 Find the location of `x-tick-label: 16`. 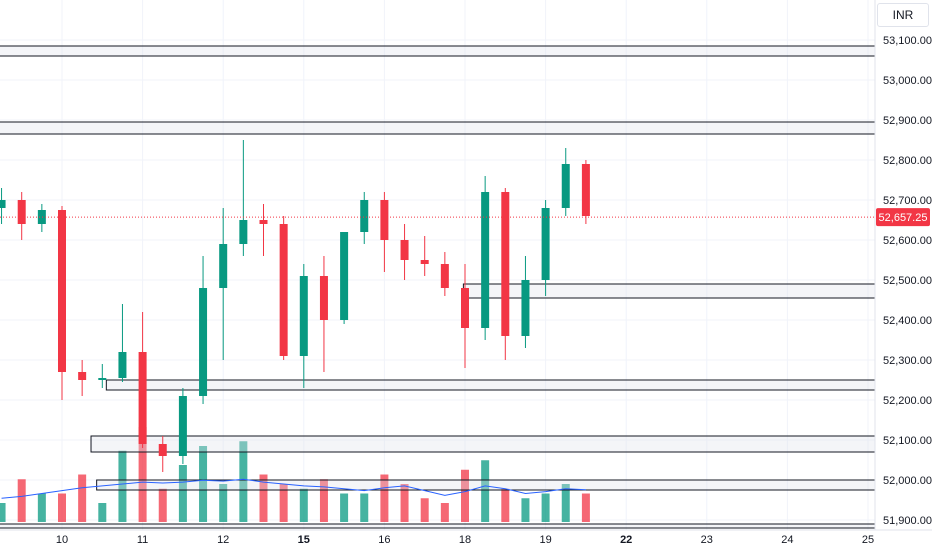

x-tick-label: 16 is located at coordinates (384, 540).